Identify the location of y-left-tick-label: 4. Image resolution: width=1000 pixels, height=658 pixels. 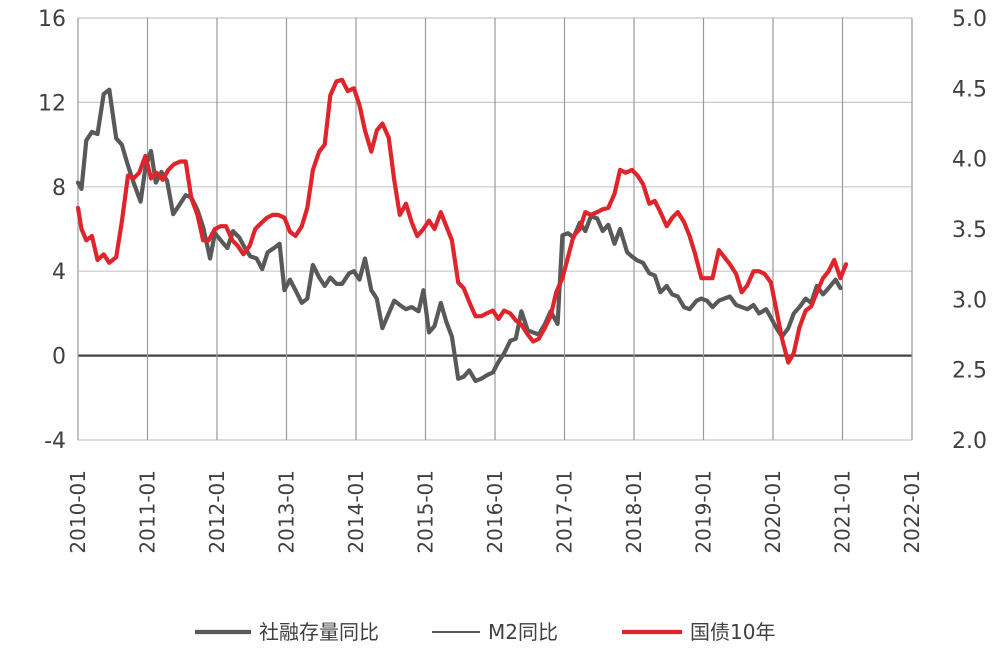
(59, 272).